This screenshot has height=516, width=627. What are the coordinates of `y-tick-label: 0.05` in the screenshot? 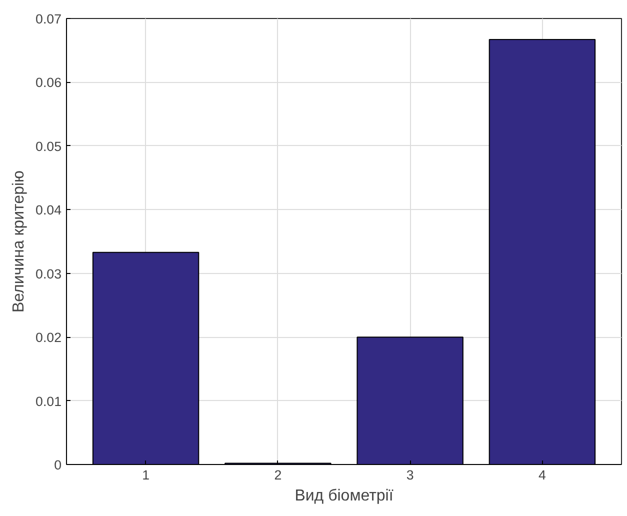 It's located at (49, 146).